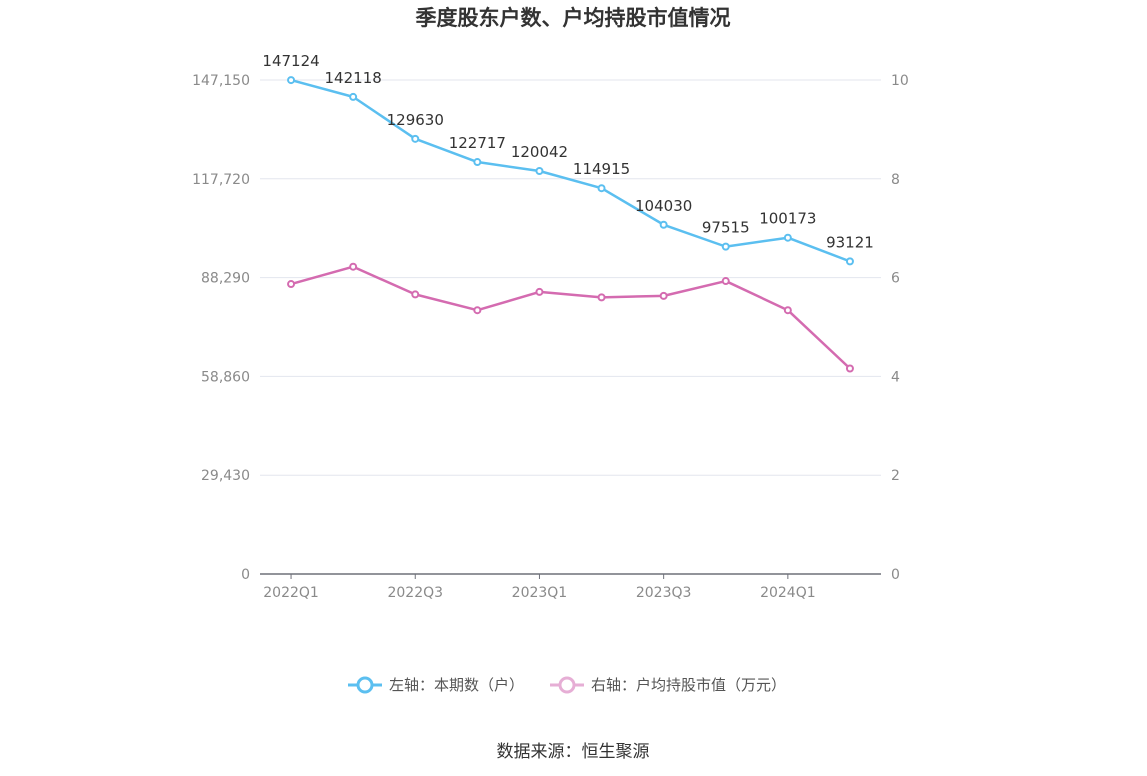 This screenshot has height=776, width=1147. Describe the element at coordinates (365, 685) in the screenshot. I see `legend-marker-households` at that location.